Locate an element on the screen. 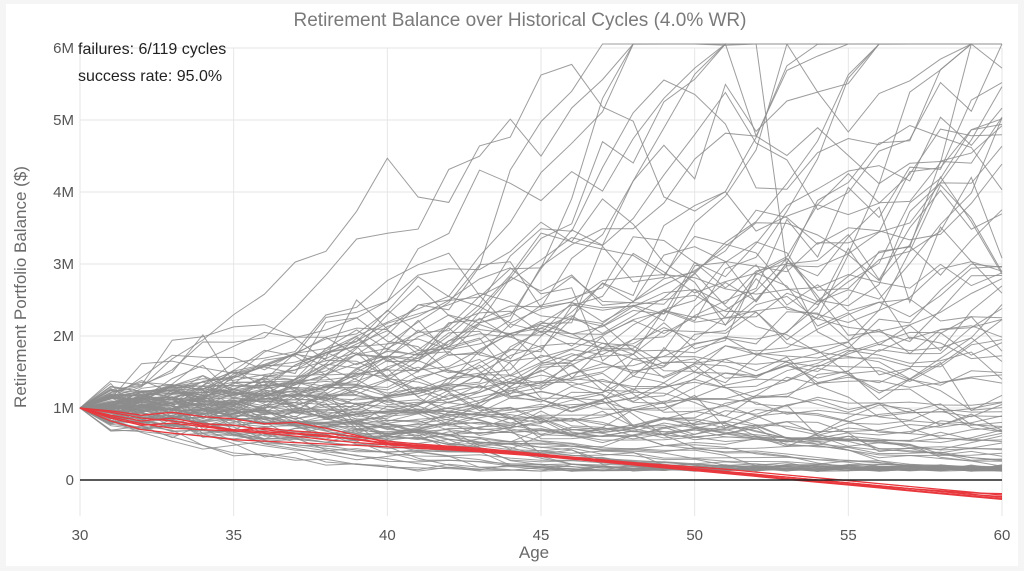  y-tick-label: 6M is located at coordinates (63, 48).